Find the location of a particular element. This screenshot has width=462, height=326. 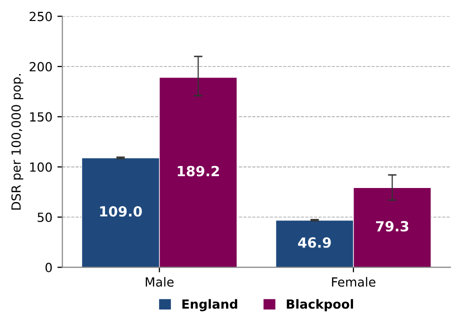

y-tick-label: 100 is located at coordinates (41, 167).